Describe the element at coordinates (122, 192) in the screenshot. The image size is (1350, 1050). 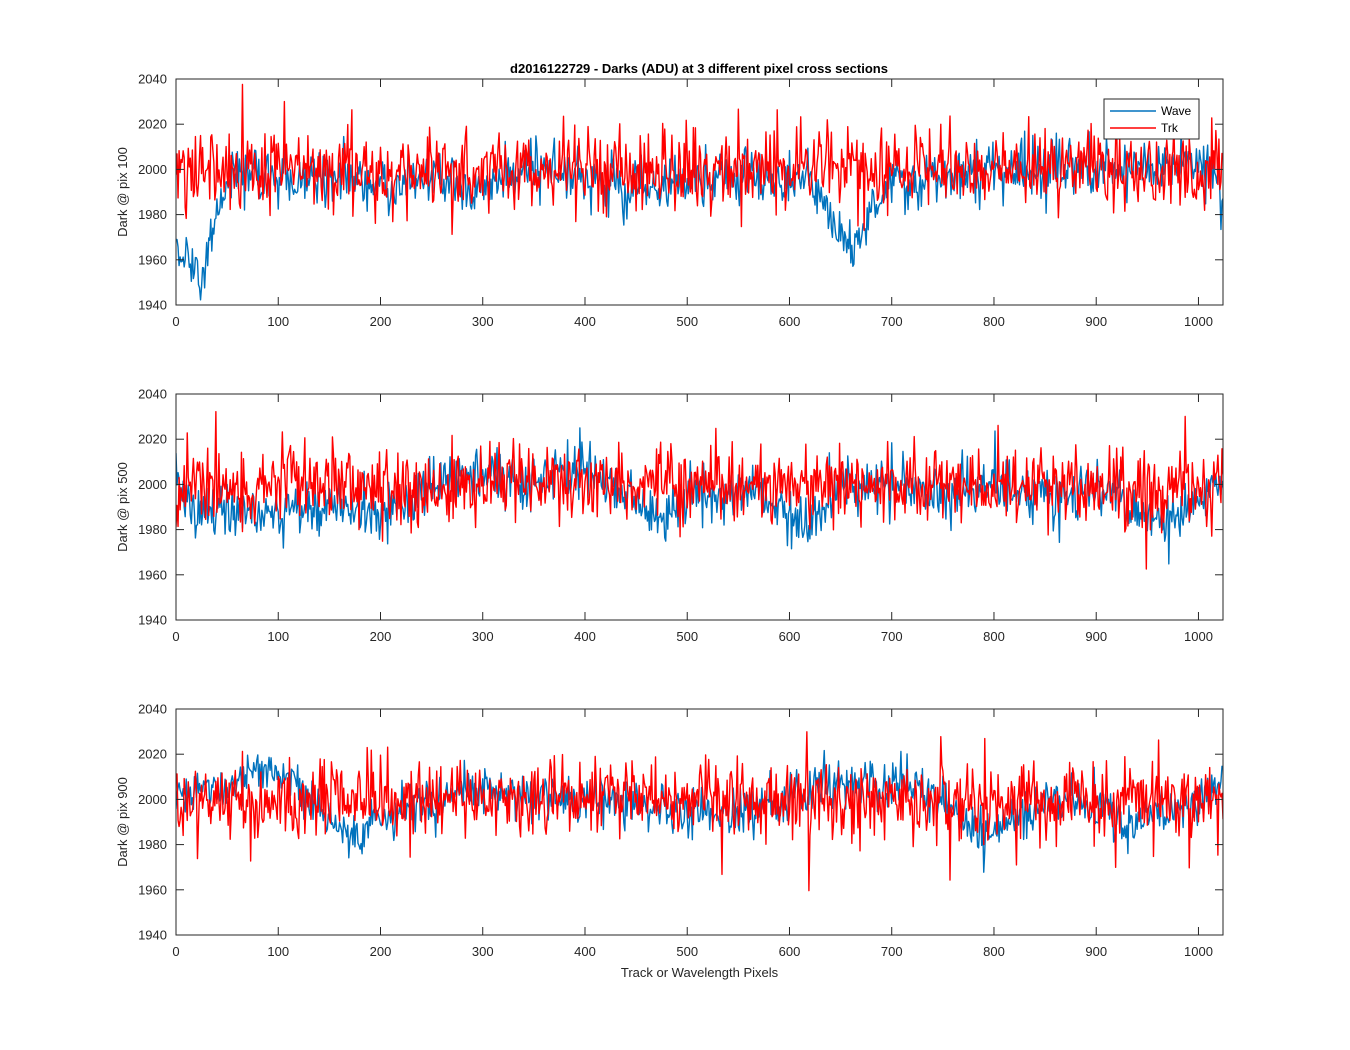
I see `y-axis-label: Dark @ pix 100` at that location.